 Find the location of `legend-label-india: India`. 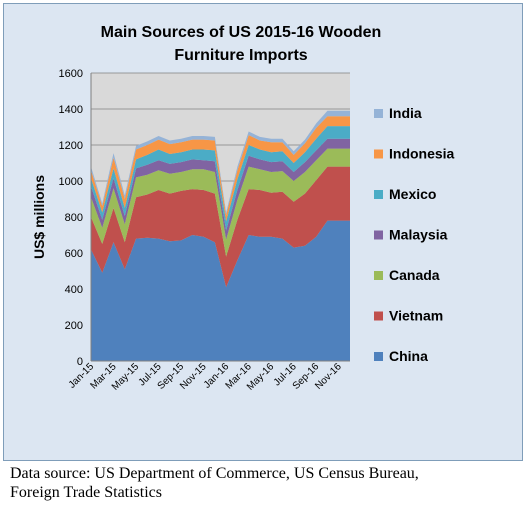

legend-label-india: India is located at coordinates (405, 113).